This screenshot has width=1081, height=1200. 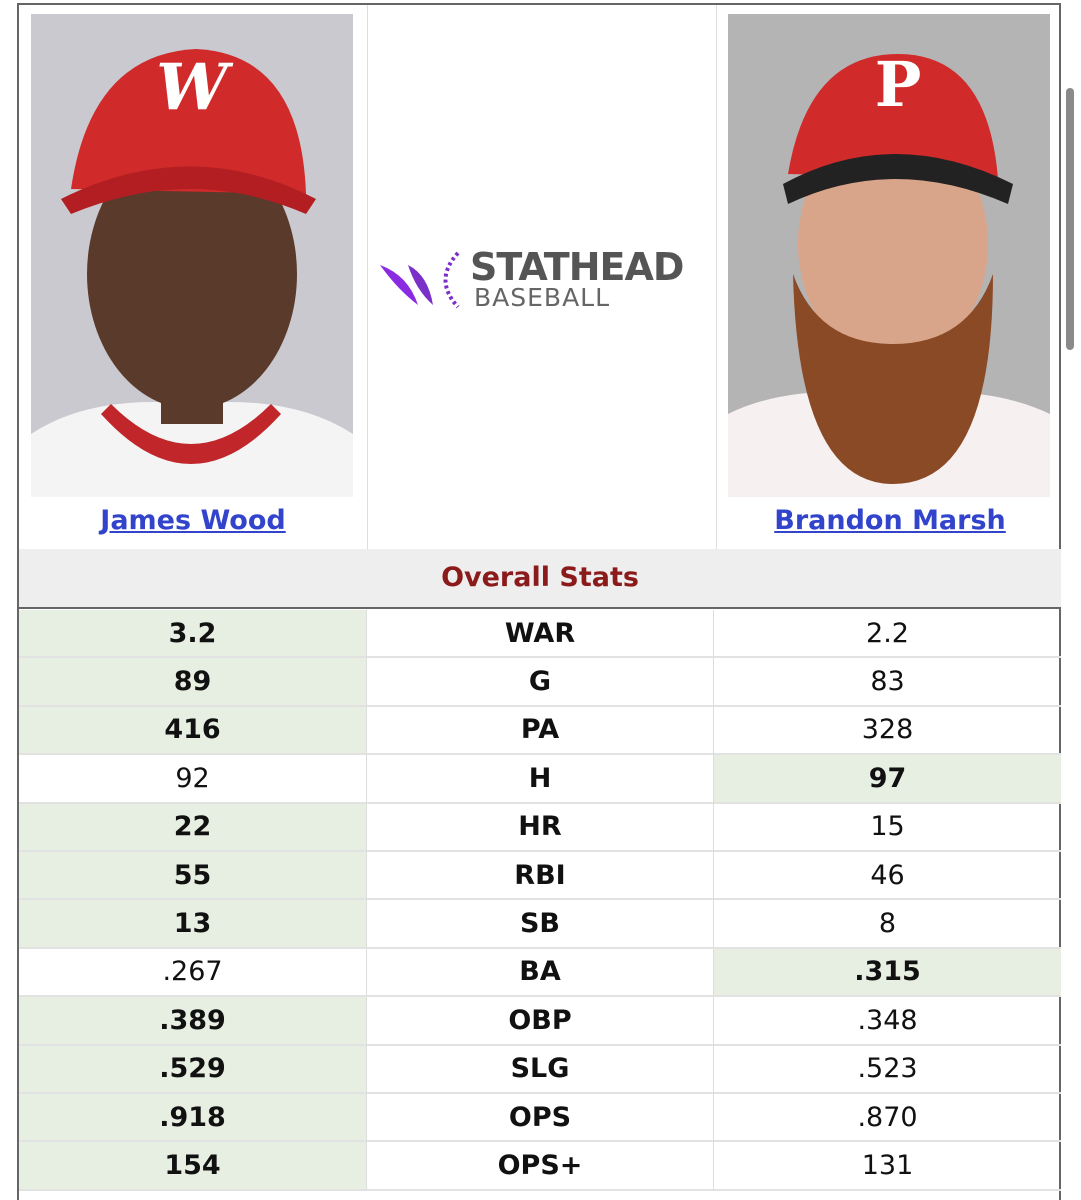 I want to click on left-value: 92, so click(x=192, y=779).